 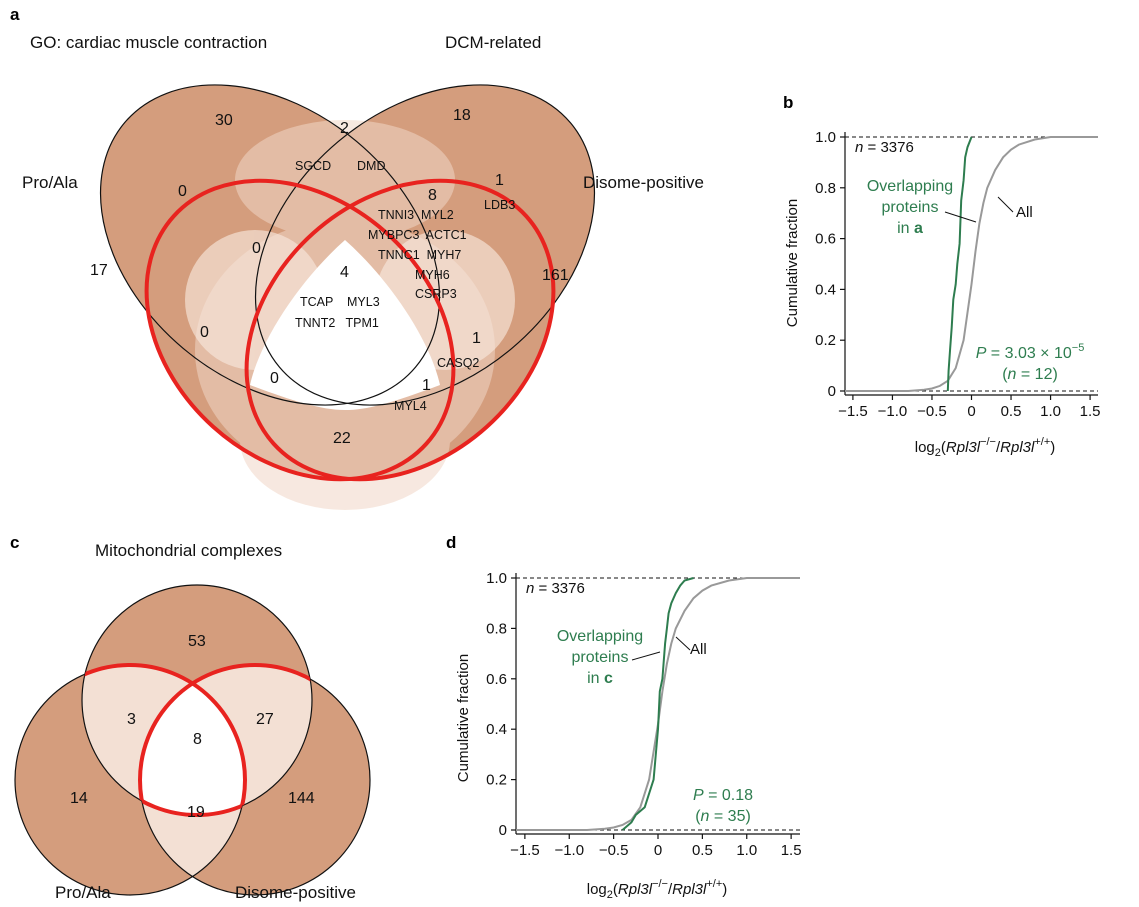 I want to click on venn-c-count-mito-proala: 3, so click(x=131, y=719).